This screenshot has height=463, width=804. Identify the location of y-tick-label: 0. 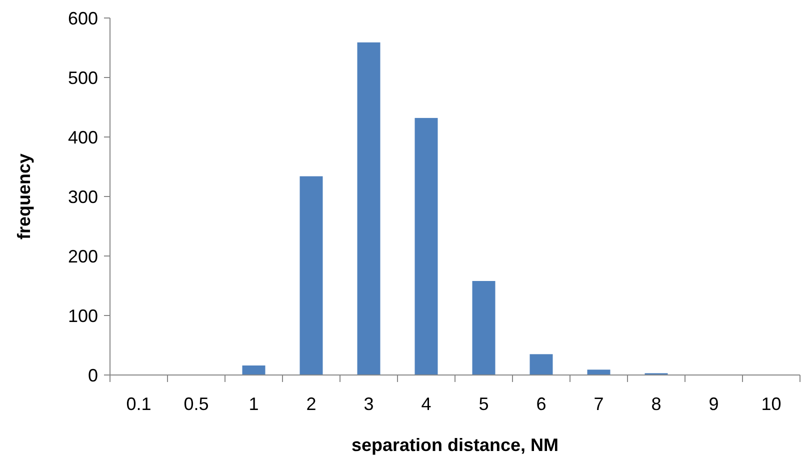
(93, 375).